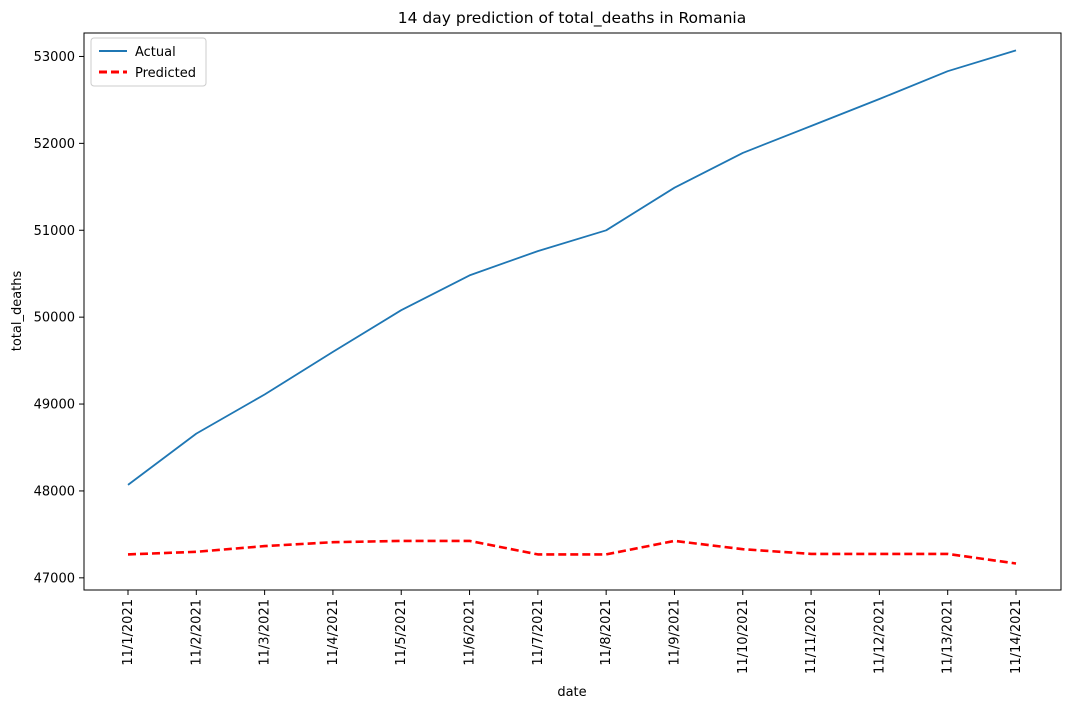 Image resolution: width=1070 pixels, height=709 pixels. What do you see at coordinates (470, 632) in the screenshot?
I see `x-tick-label: 11/6/2021` at bounding box center [470, 632].